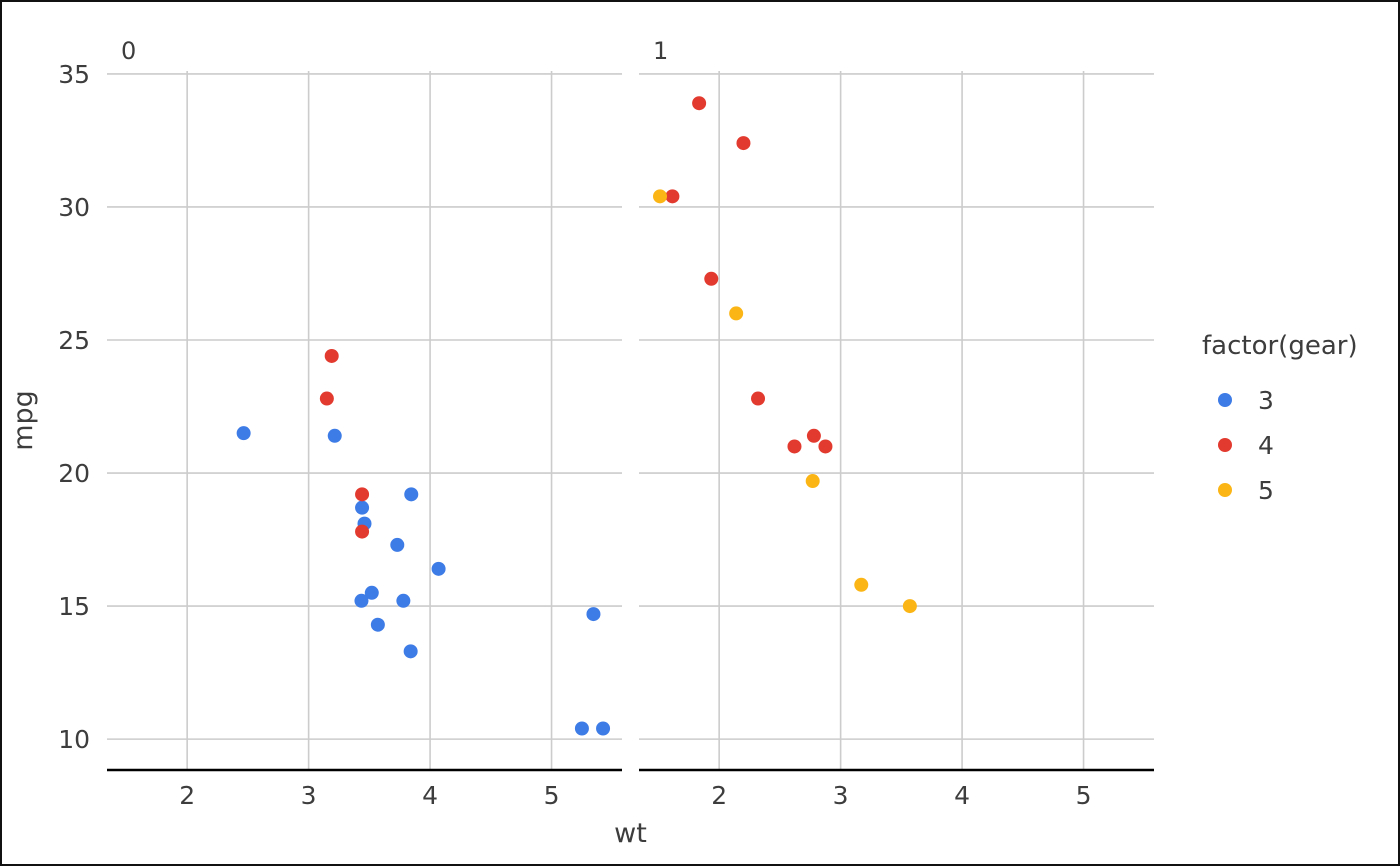 The width and height of the screenshot is (1400, 866). Describe the element at coordinates (128, 51) in the screenshot. I see `facet-label: 0` at that location.